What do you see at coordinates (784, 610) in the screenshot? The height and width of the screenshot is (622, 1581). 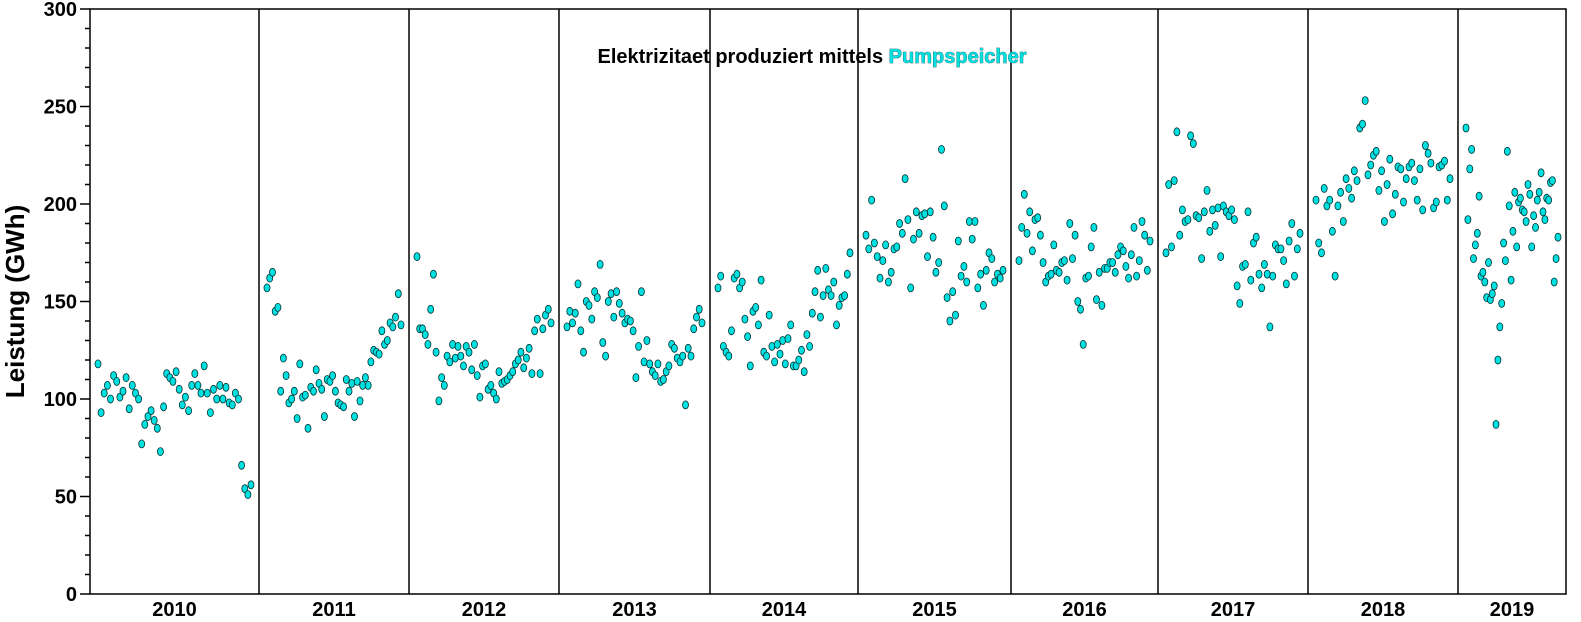 I see `x-tick-label: 2014` at bounding box center [784, 610].